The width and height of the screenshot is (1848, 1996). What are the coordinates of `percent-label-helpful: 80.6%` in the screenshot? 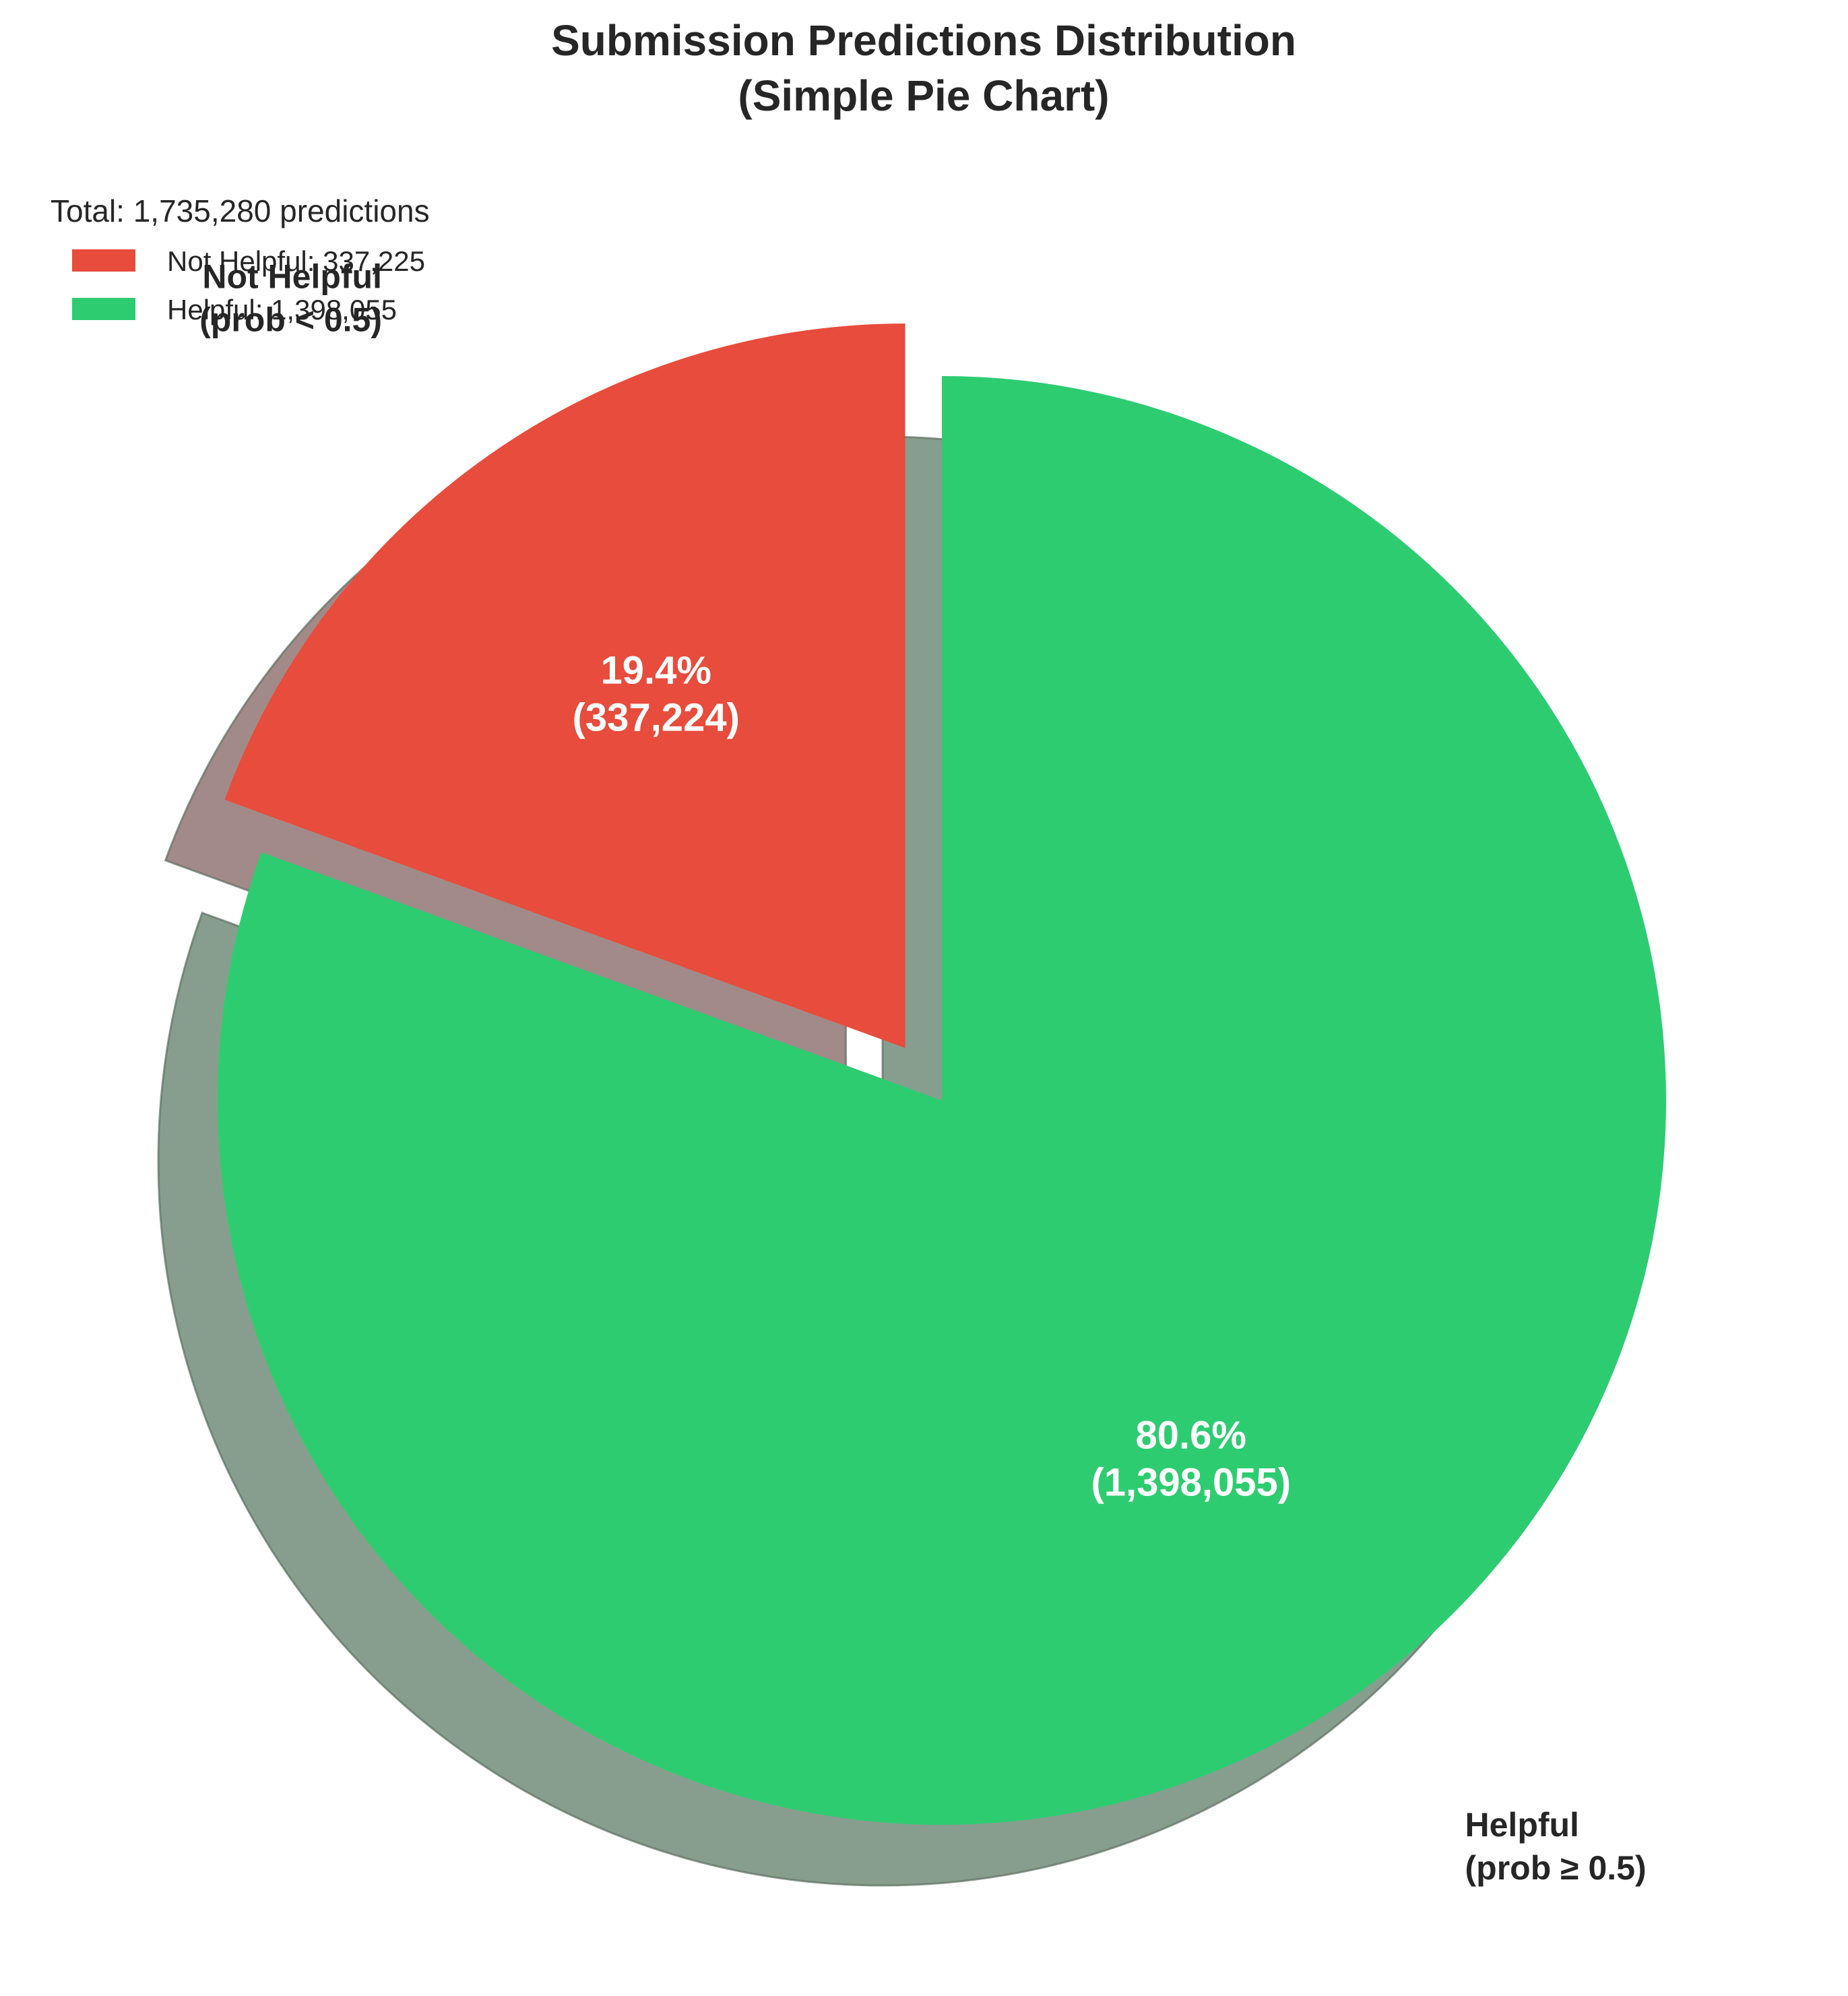 It's located at (1191, 1435).